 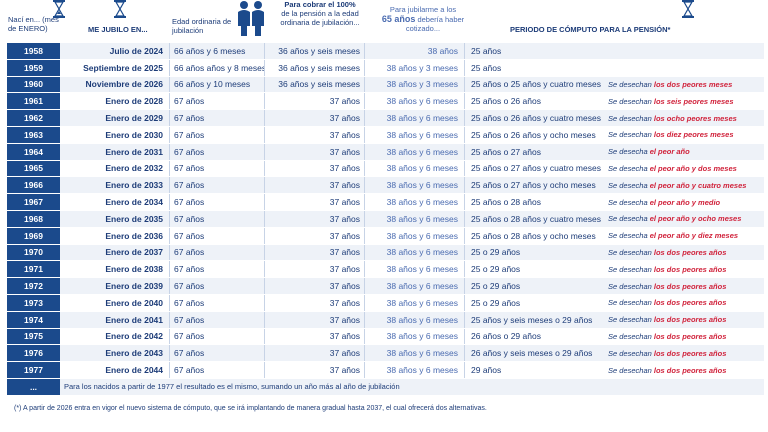 I want to click on computation-period-cell: 26 años y seis meses o 29 años, so click(x=536, y=353).